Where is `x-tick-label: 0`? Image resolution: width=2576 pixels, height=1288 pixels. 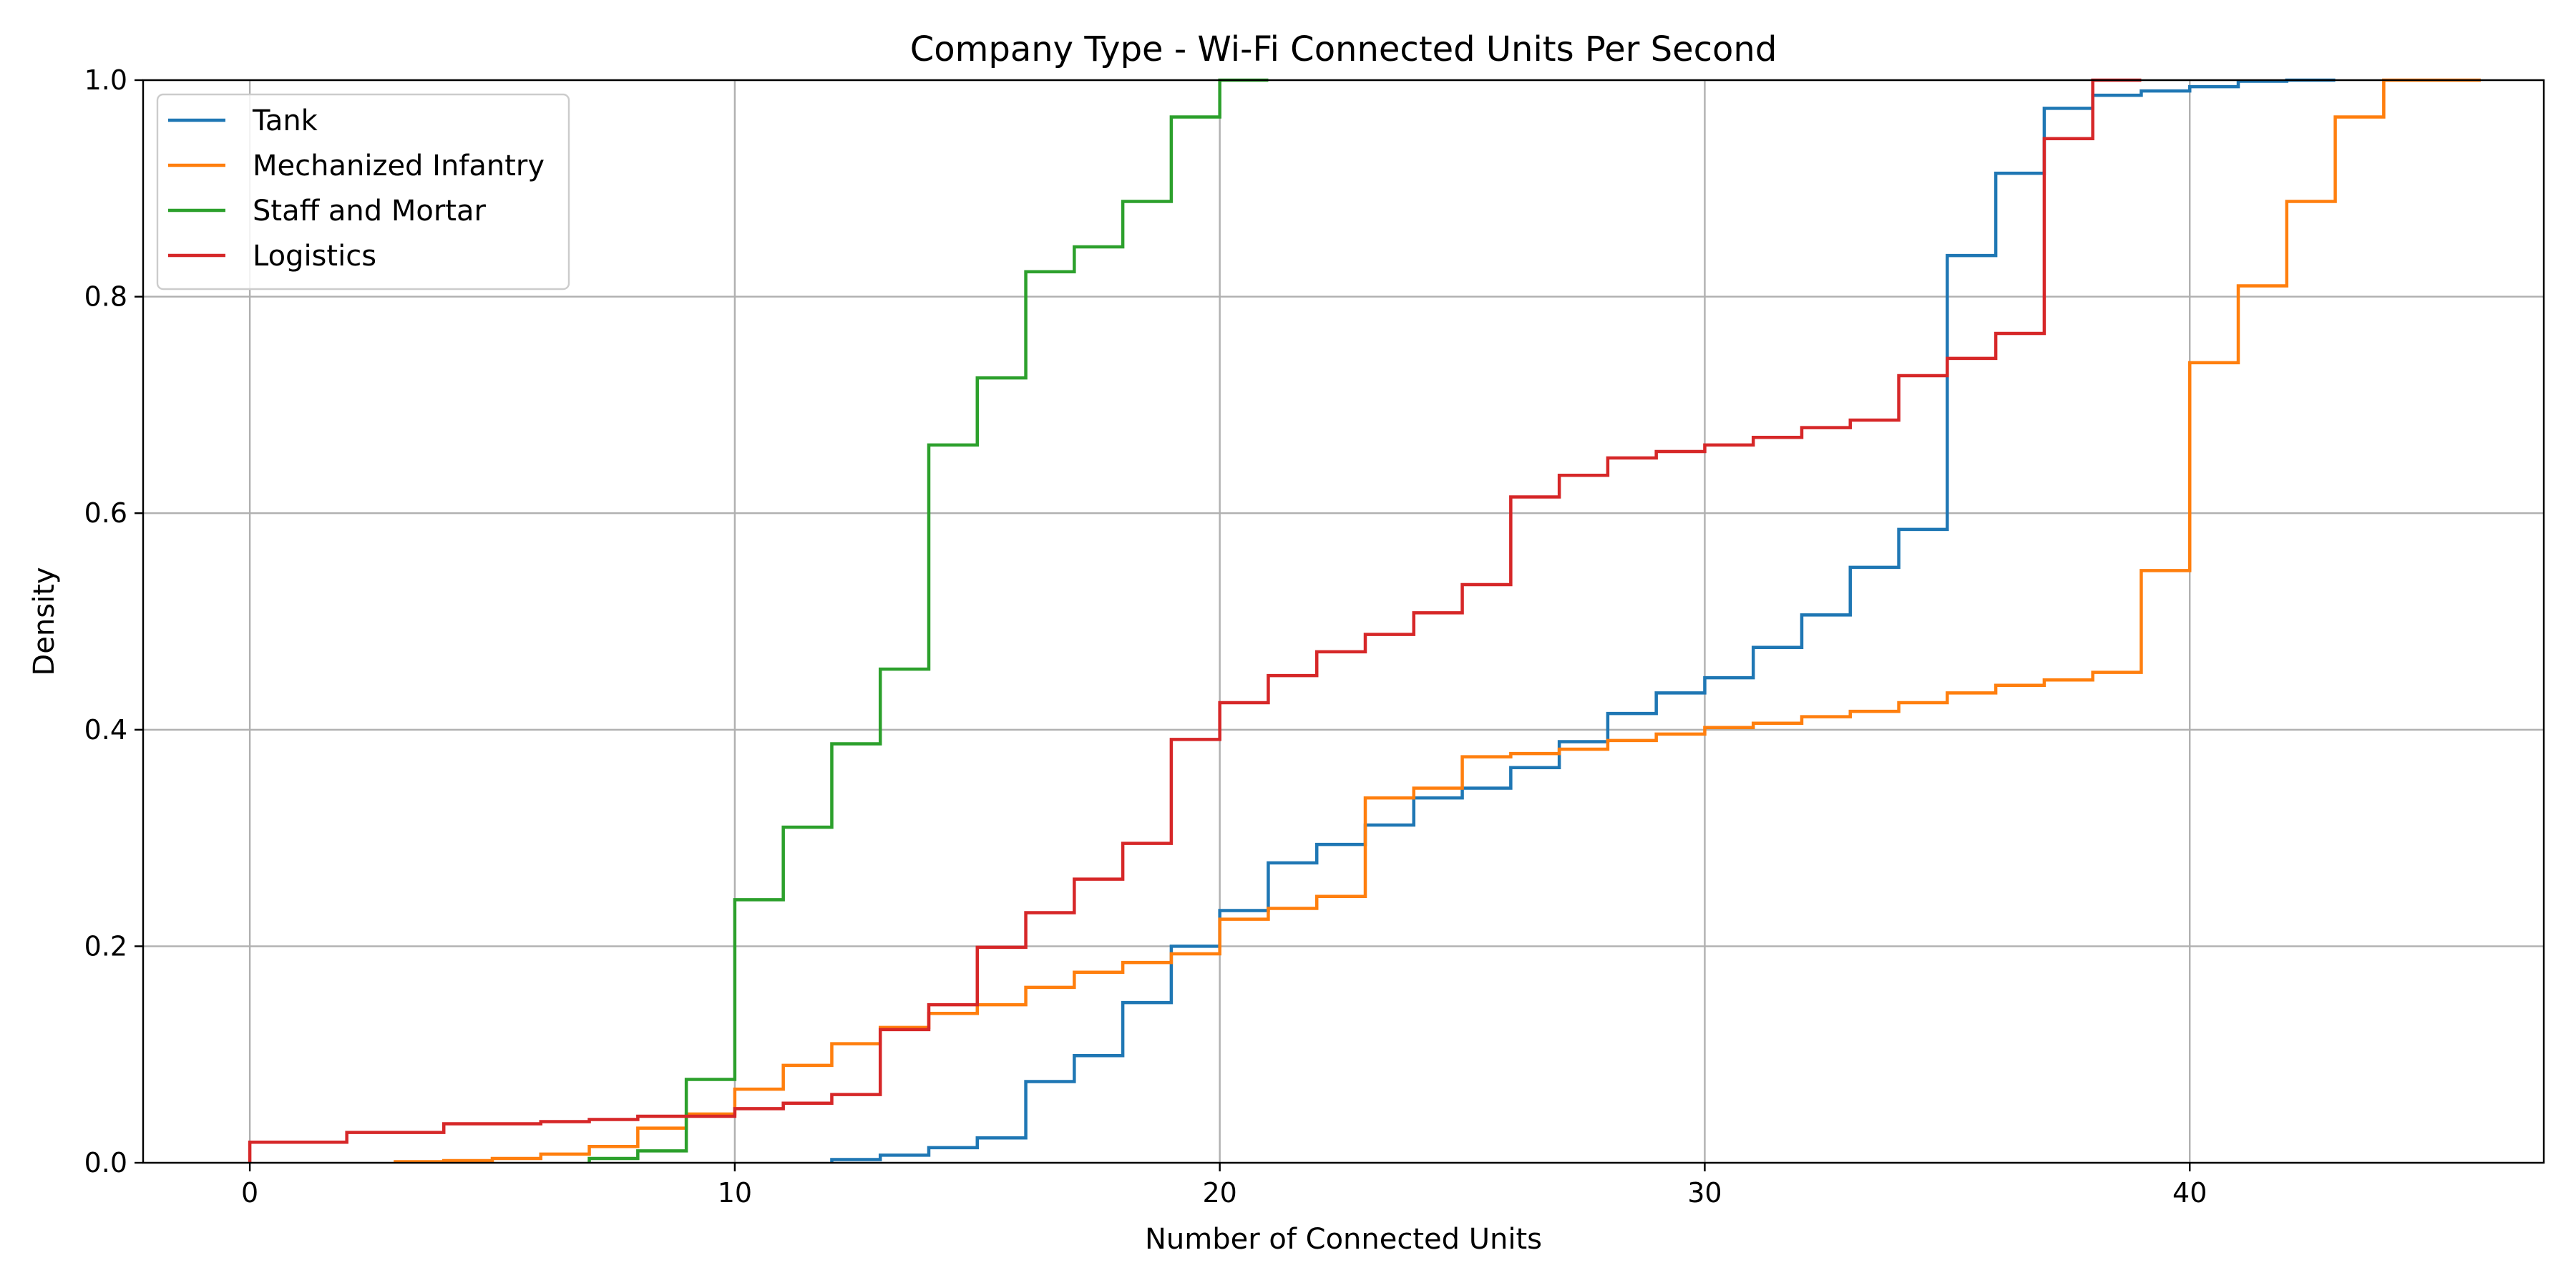
x-tick-label: 0 is located at coordinates (249, 1193).